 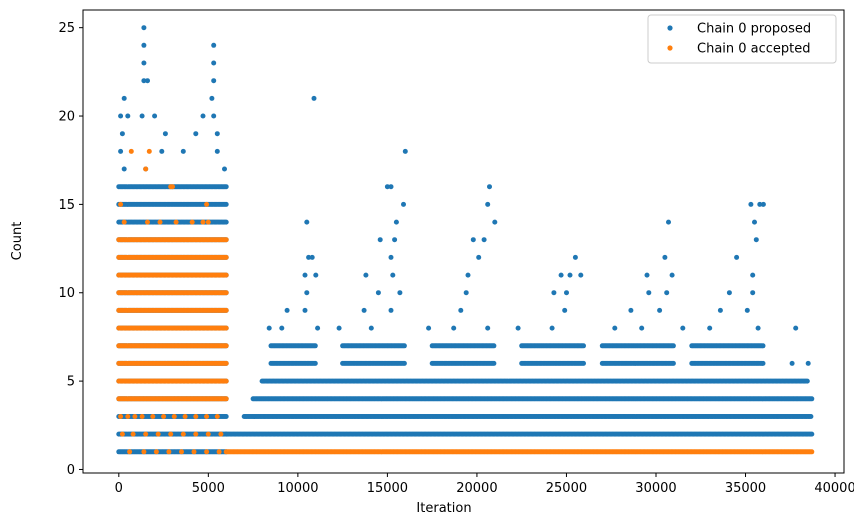 I want to click on x-axis: 0 5000 10000 15000 20000 25000 30000 35000 40000, so click(x=484, y=484).